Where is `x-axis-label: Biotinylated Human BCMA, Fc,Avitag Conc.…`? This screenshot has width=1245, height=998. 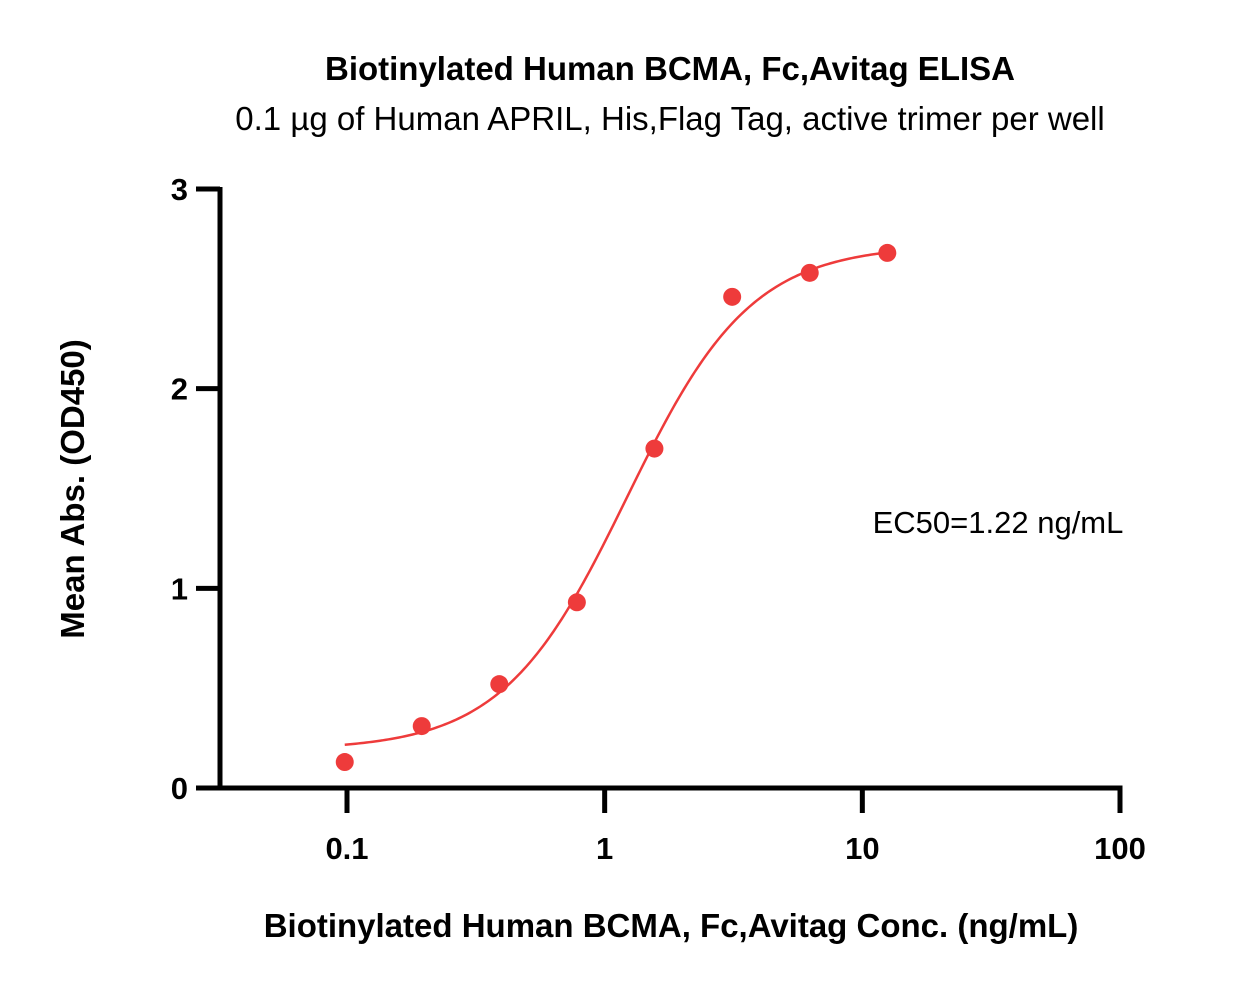 x-axis-label: Biotinylated Human BCMA, Fc,Avitag Conc.… is located at coordinates (671, 925).